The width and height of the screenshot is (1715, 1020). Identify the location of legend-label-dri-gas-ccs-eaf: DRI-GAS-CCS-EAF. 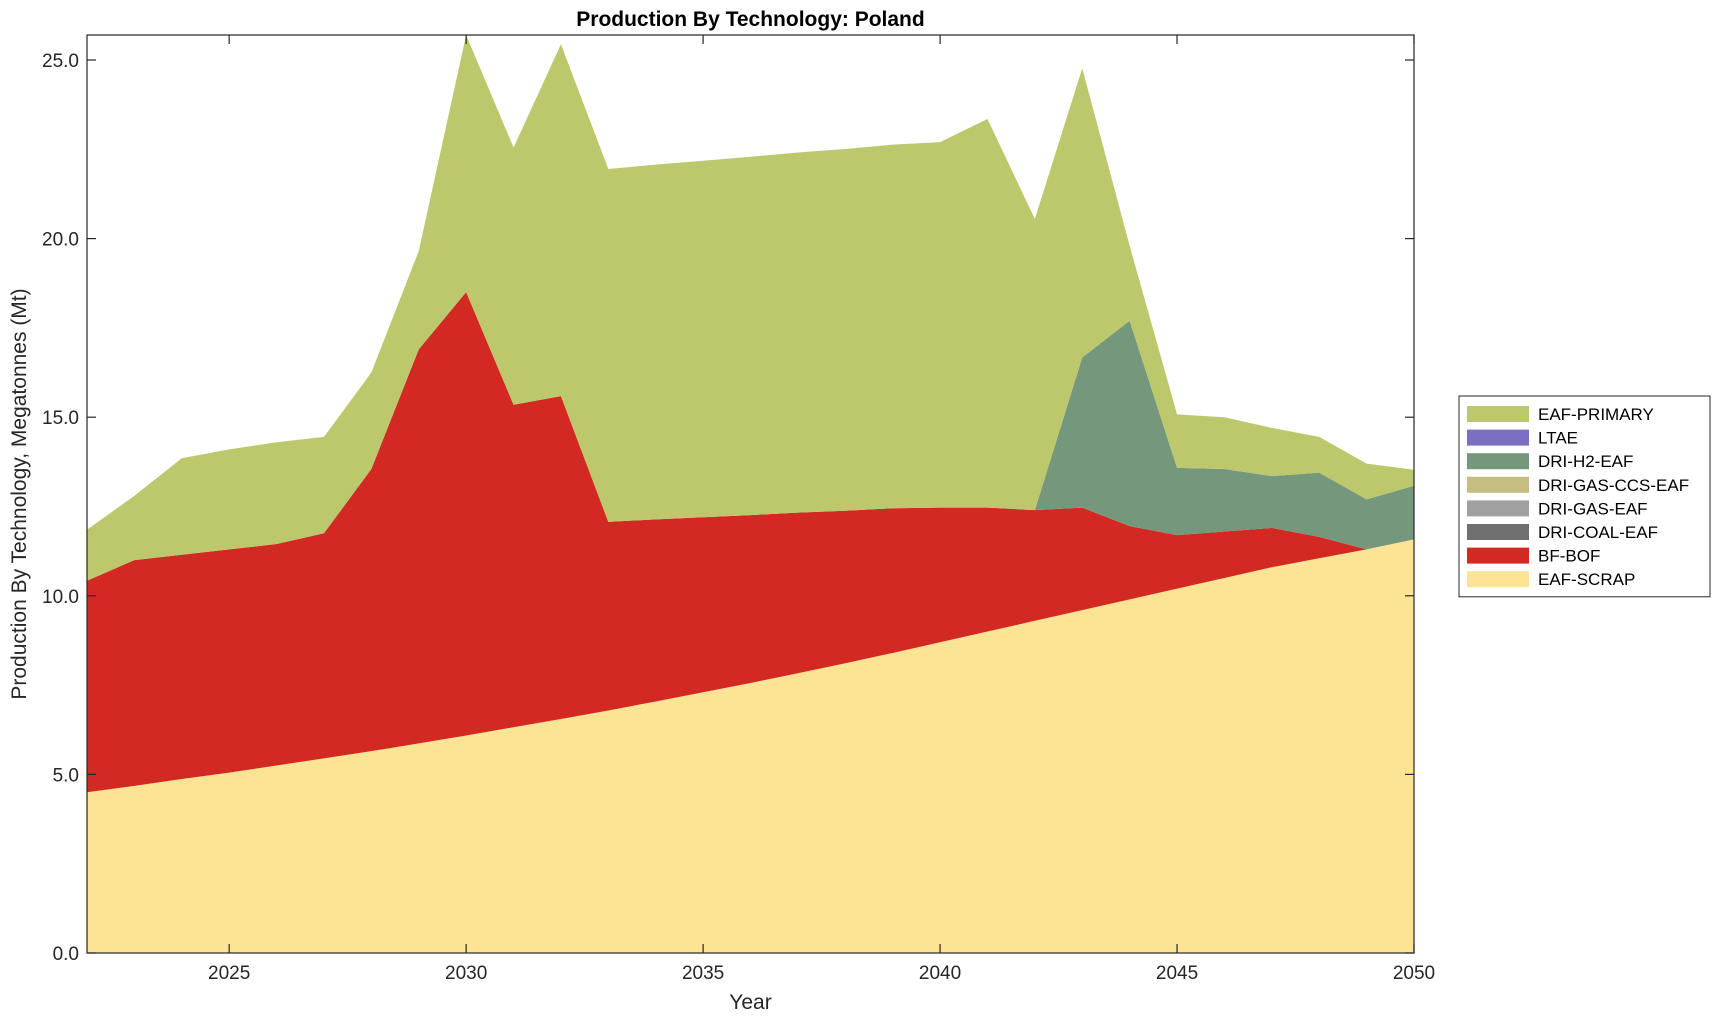
(1613, 485).